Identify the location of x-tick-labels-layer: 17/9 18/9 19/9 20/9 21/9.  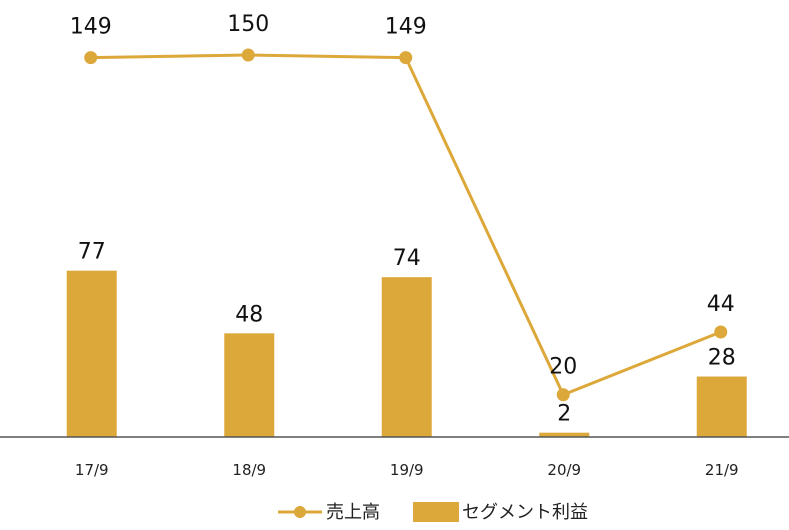
(407, 470).